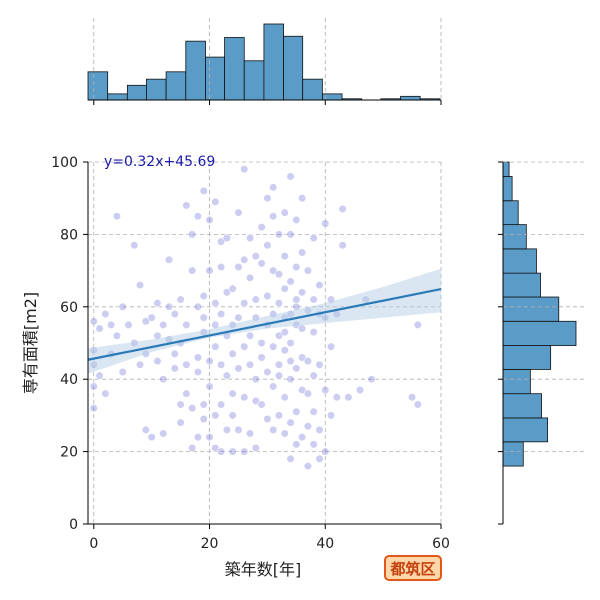  Describe the element at coordinates (264, 321) in the screenshot. I see `regression-layer` at that location.